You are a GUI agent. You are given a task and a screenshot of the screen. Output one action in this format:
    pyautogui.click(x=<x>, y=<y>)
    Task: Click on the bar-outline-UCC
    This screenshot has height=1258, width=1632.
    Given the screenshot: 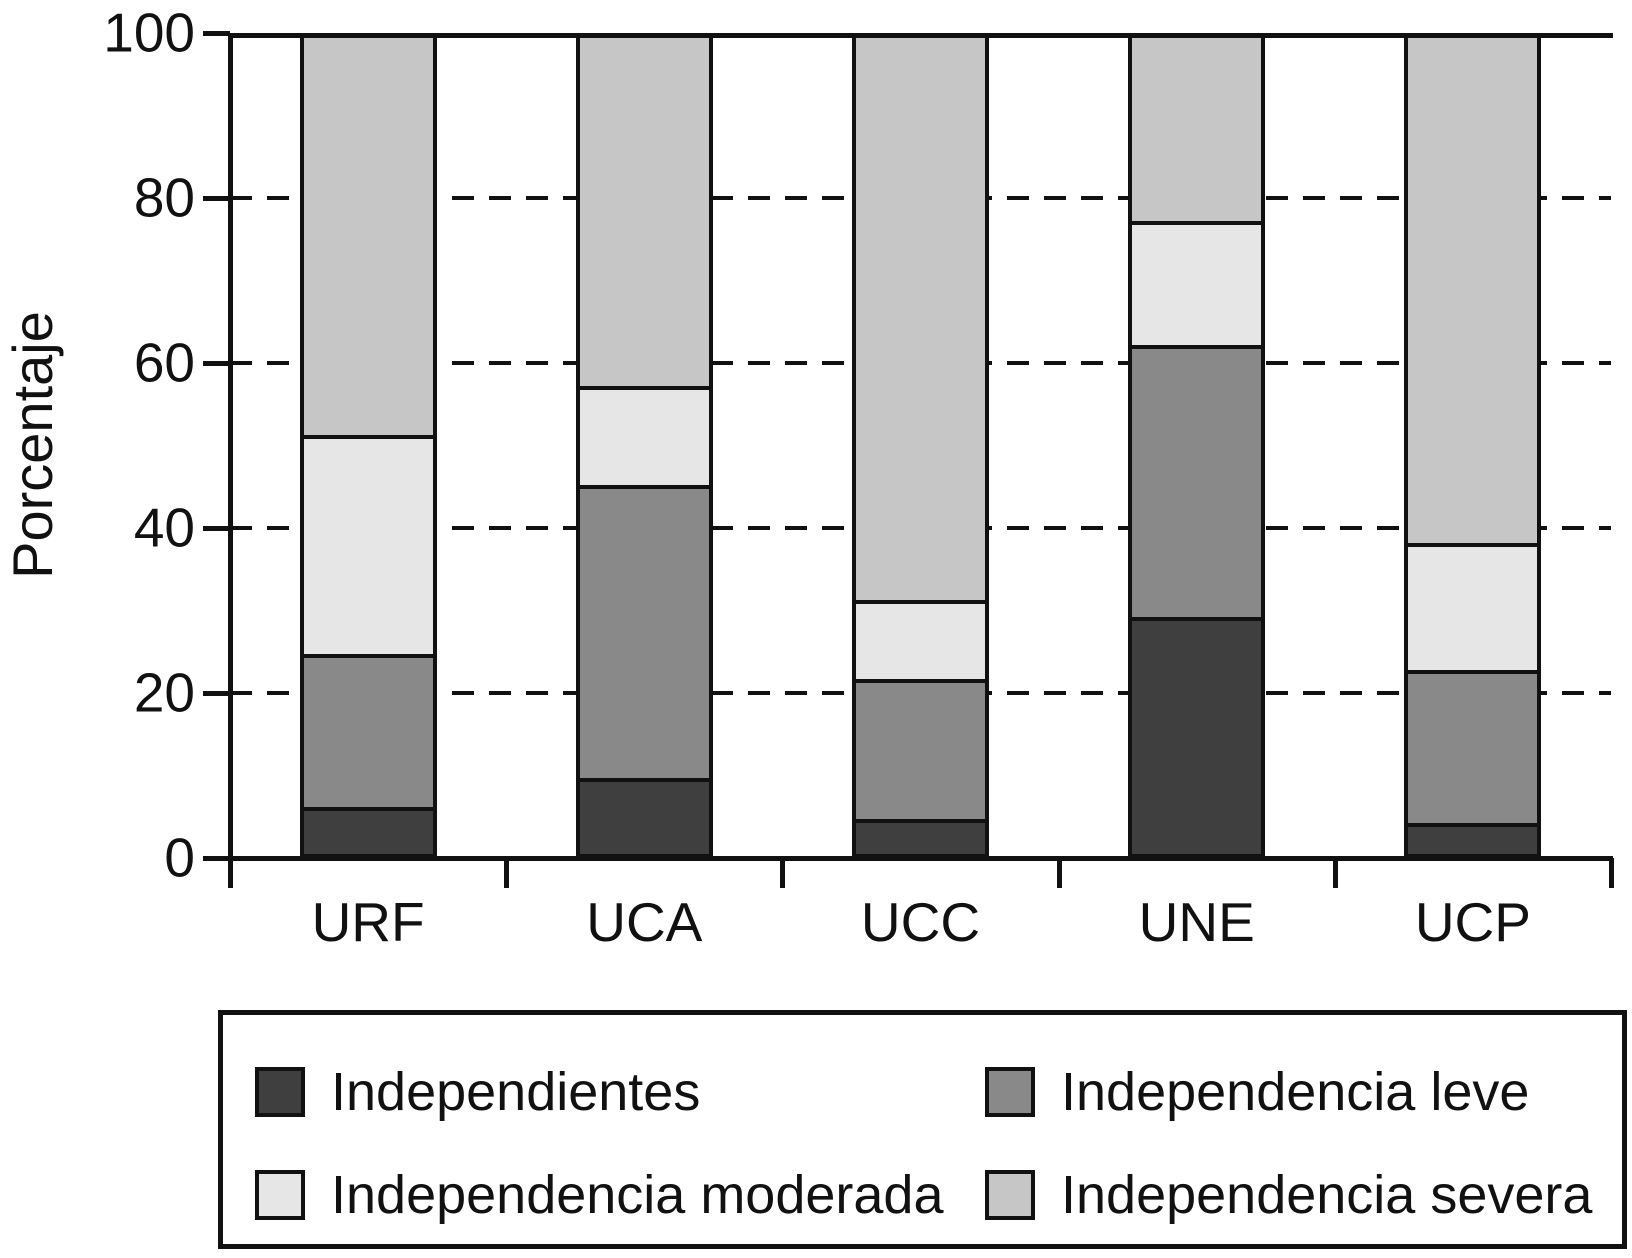 What is the action you would take?
    pyautogui.click(x=920, y=445)
    